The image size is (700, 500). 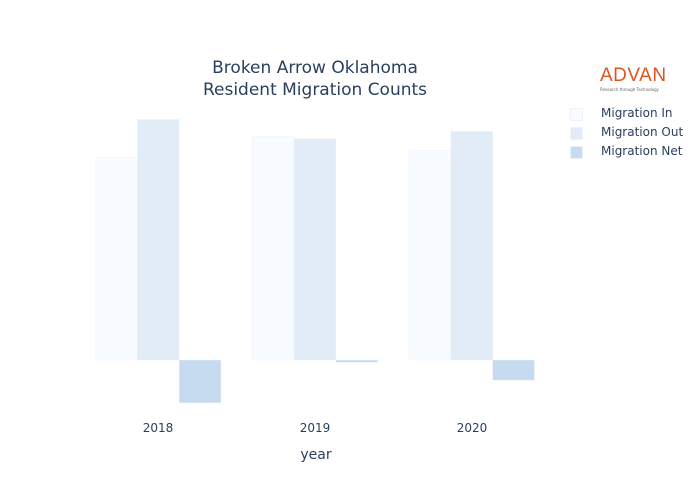 I want to click on bar-migration-in-2020, so click(x=430, y=255).